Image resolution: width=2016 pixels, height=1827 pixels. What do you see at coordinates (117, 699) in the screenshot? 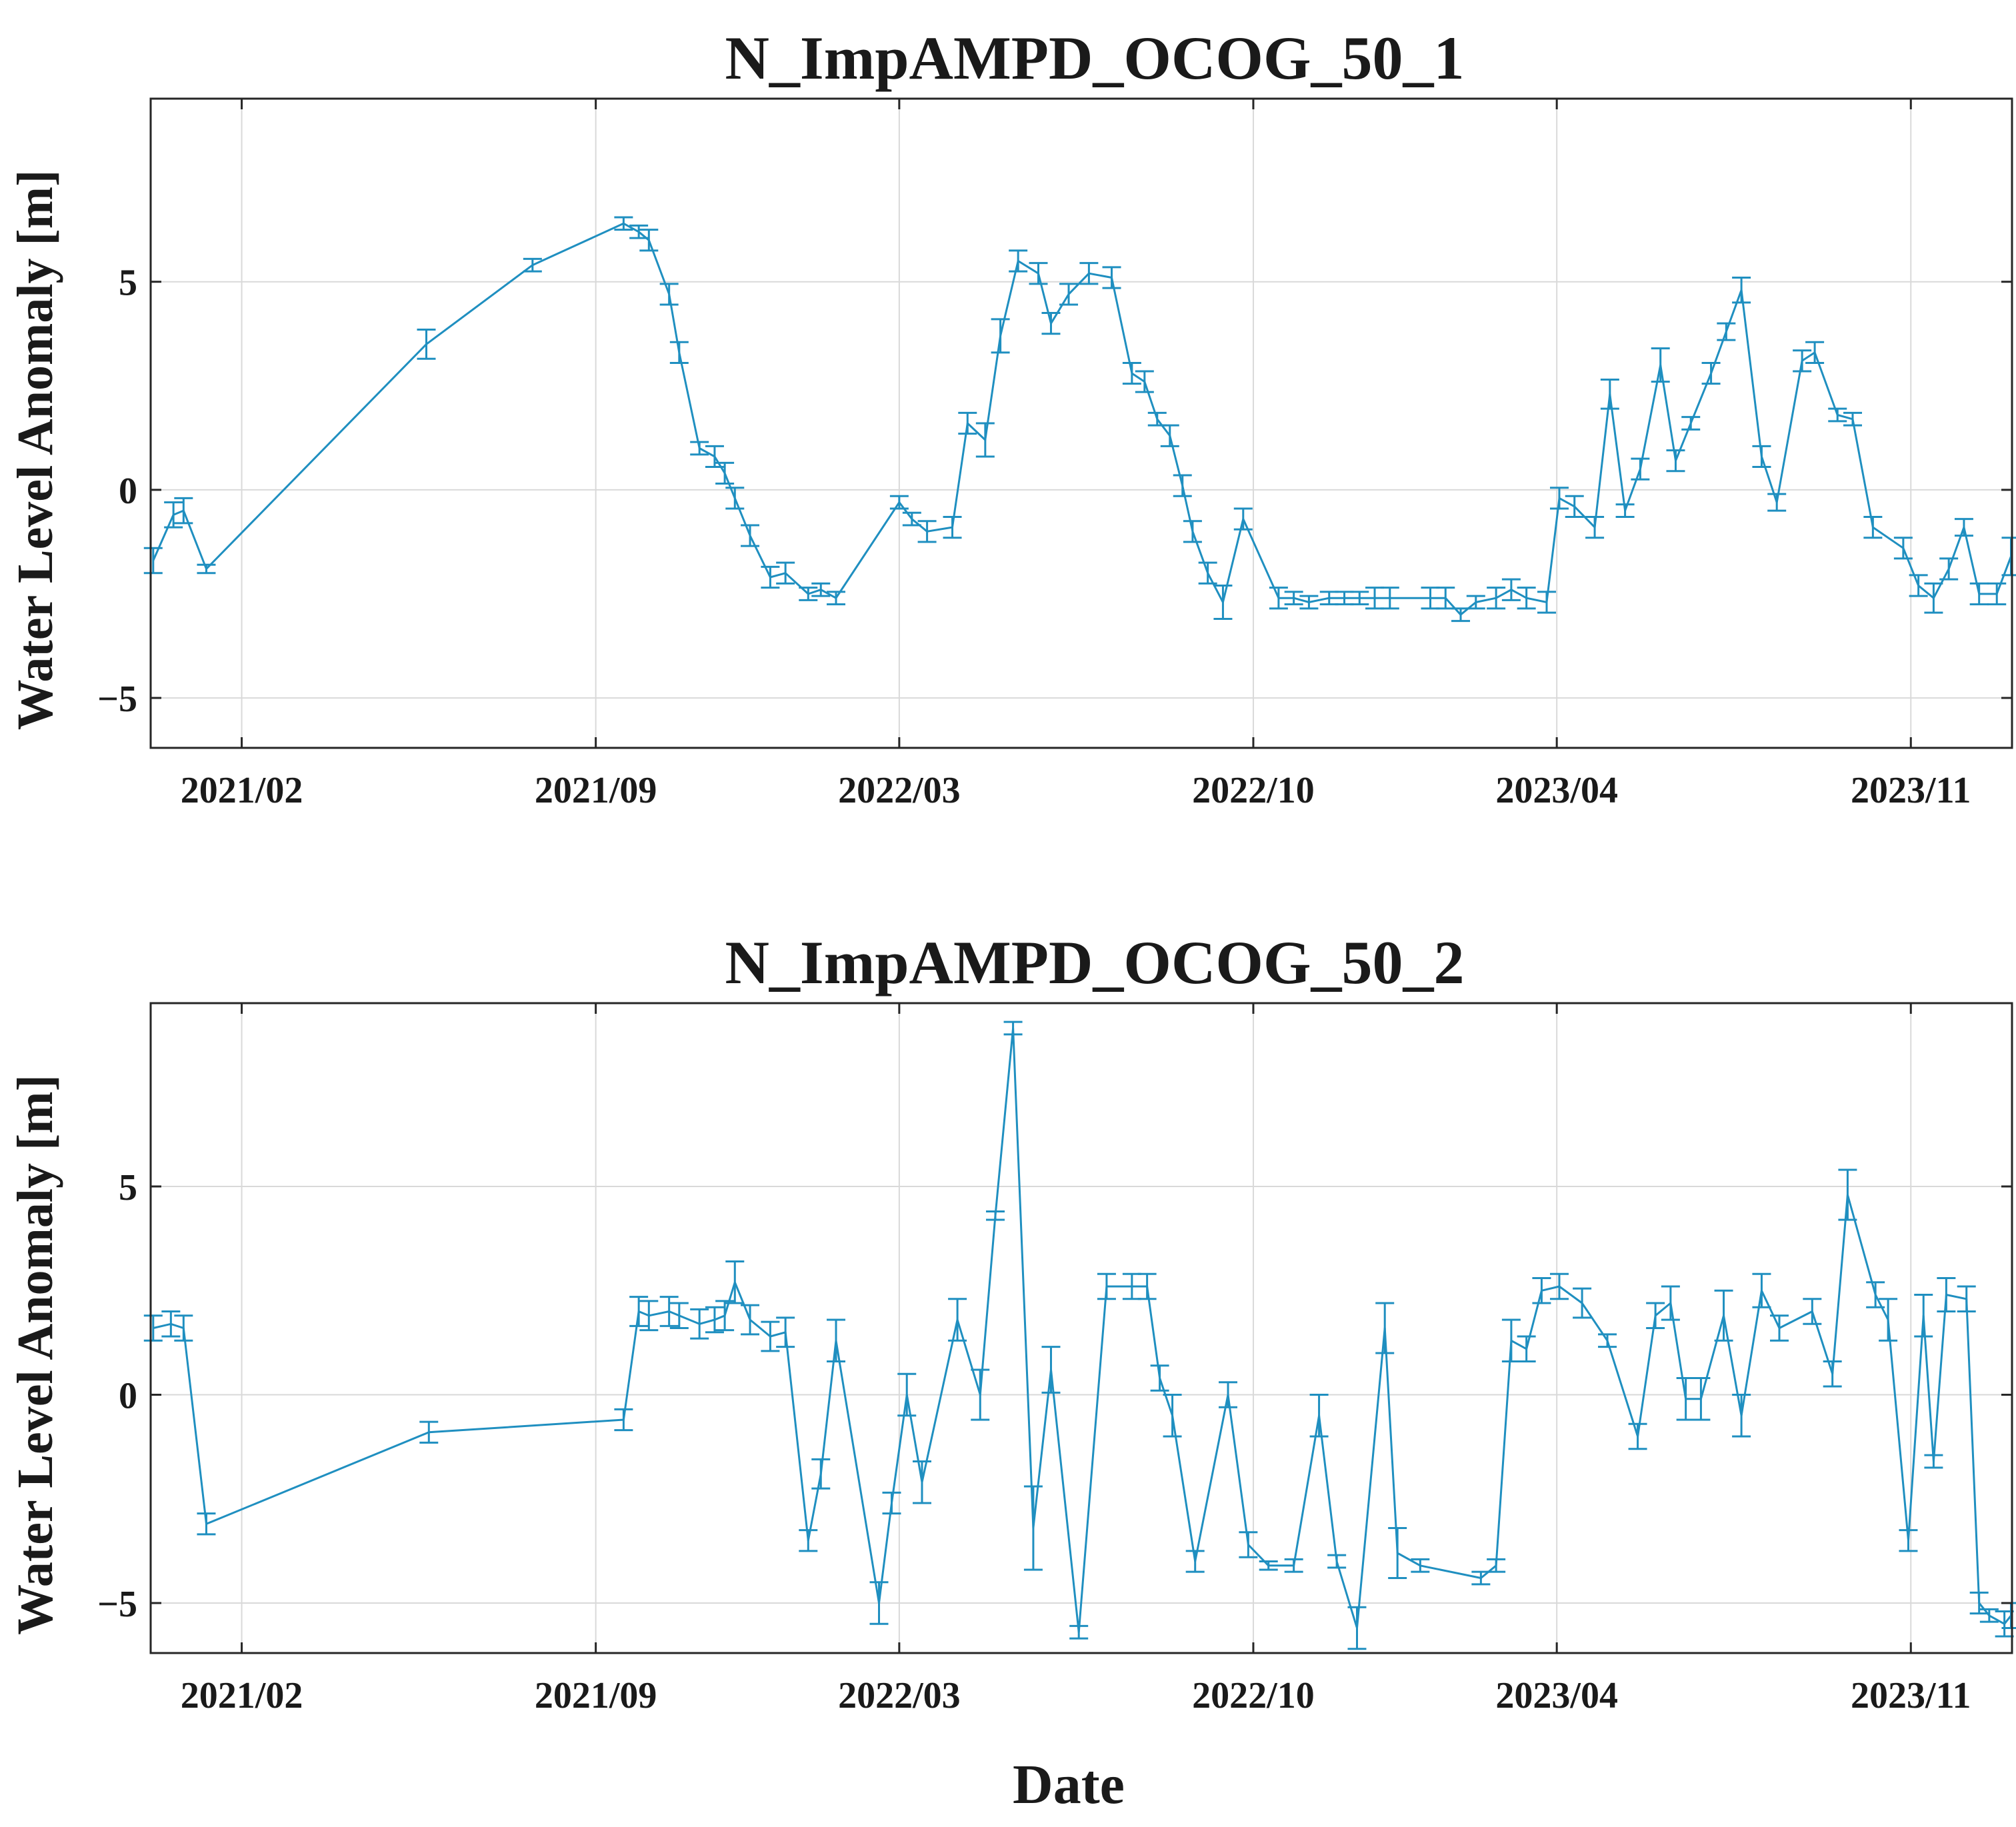
I see `y-tick-label: −5` at bounding box center [117, 699].